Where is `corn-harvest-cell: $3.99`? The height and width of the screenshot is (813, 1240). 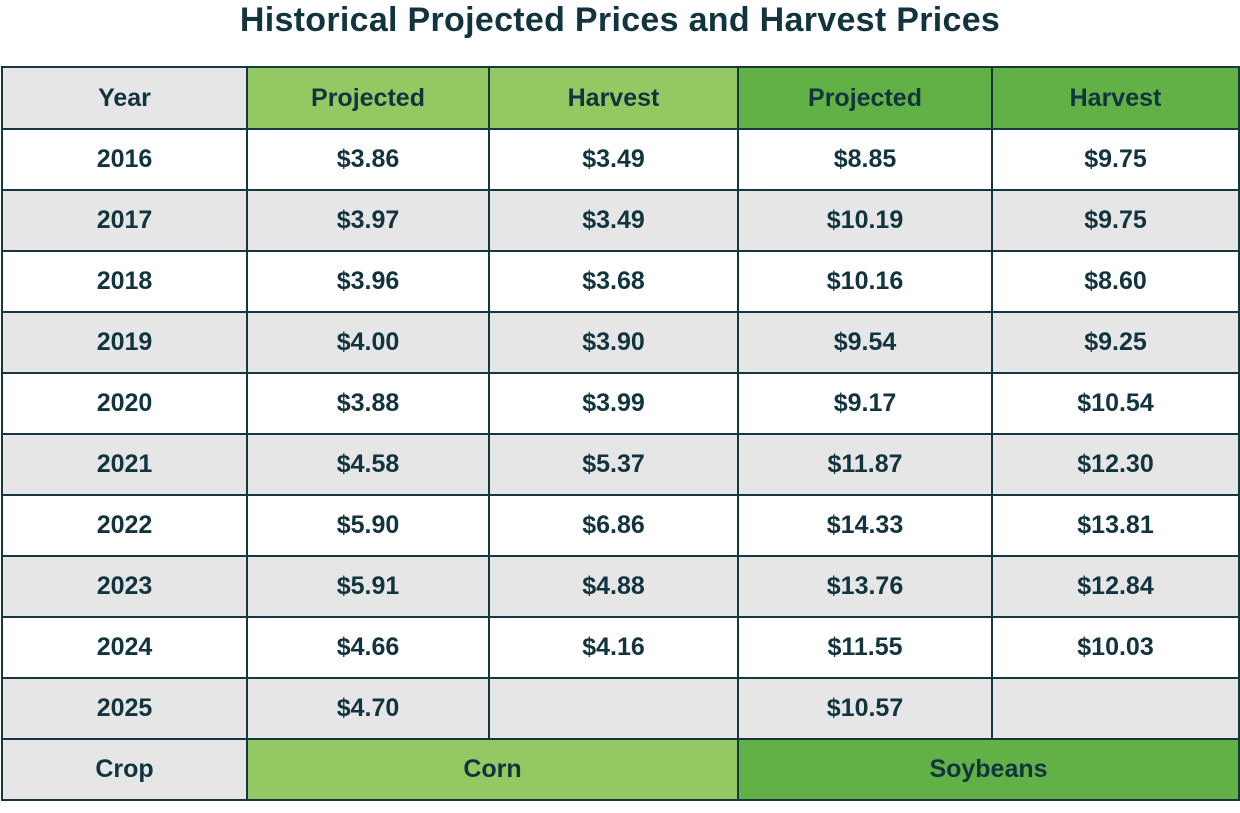
corn-harvest-cell: $3.99 is located at coordinates (613, 403).